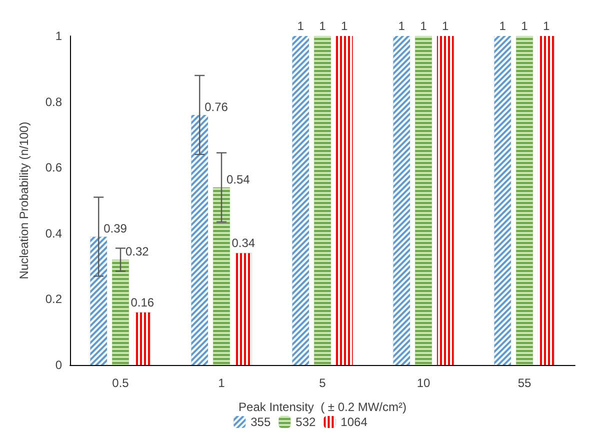  I want to click on x-tick-label: 10, so click(423, 383).